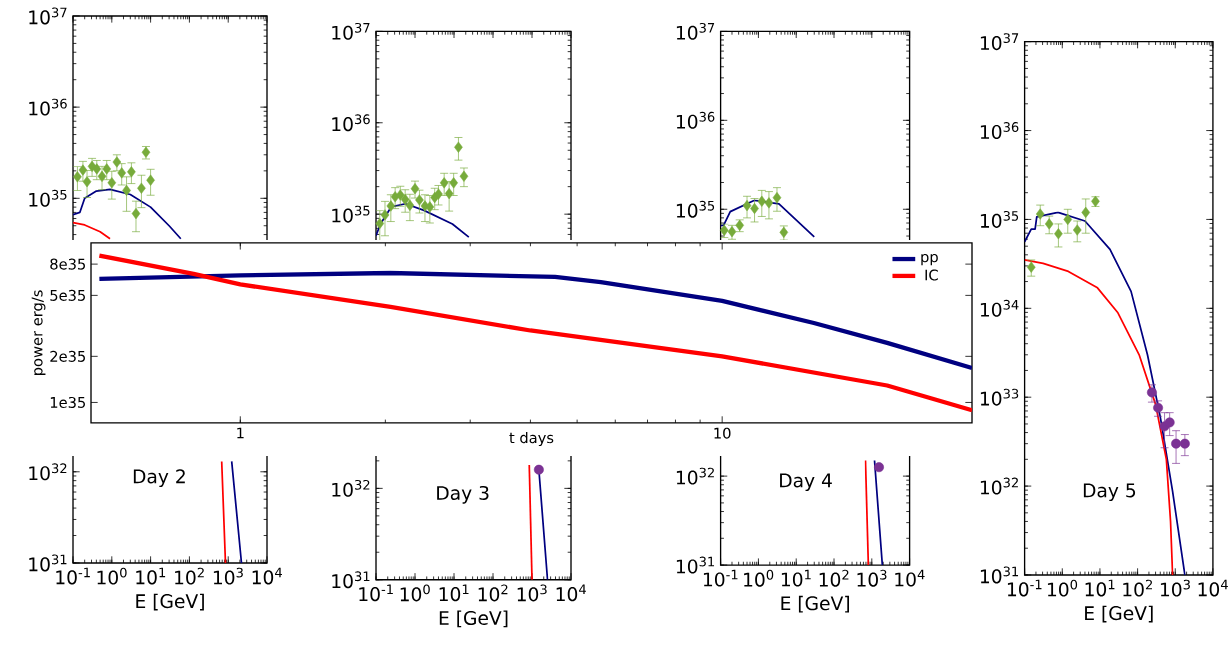 The width and height of the screenshot is (1231, 654). Describe the element at coordinates (806, 482) in the screenshot. I see `annotation: Day 4` at that location.